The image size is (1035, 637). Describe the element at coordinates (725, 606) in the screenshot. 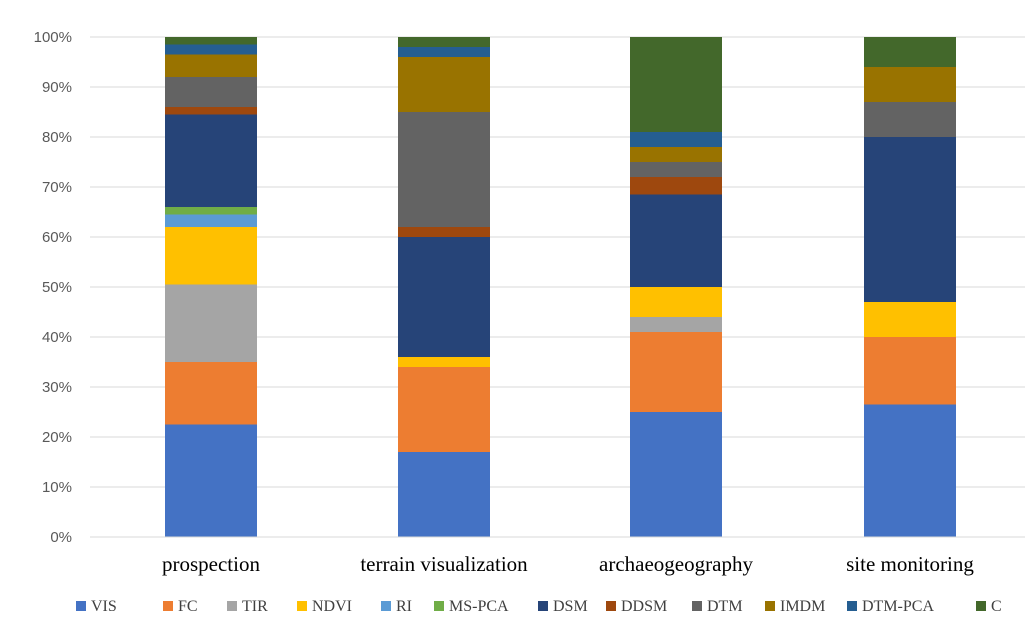

I see `legend-label: DTM` at that location.